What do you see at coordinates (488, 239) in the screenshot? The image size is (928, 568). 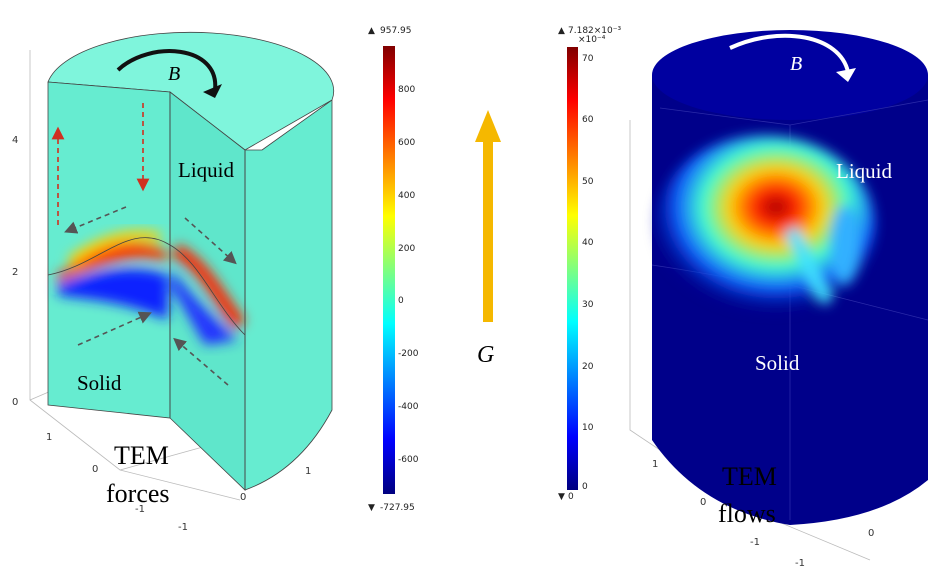 I see `gravity-arrow: G` at bounding box center [488, 239].